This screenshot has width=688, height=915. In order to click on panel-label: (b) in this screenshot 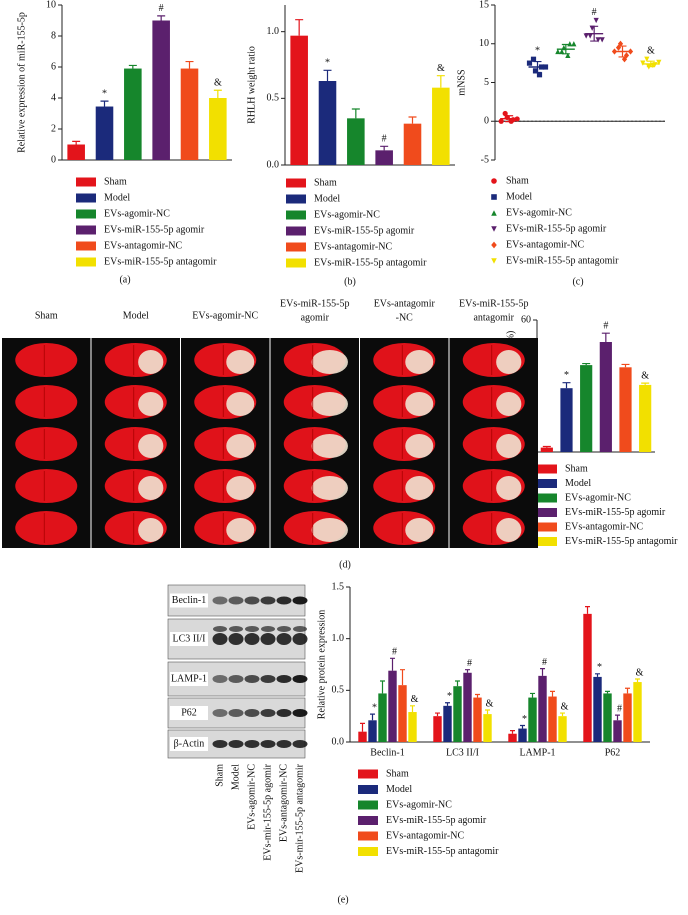, I will do `click(350, 281)`.